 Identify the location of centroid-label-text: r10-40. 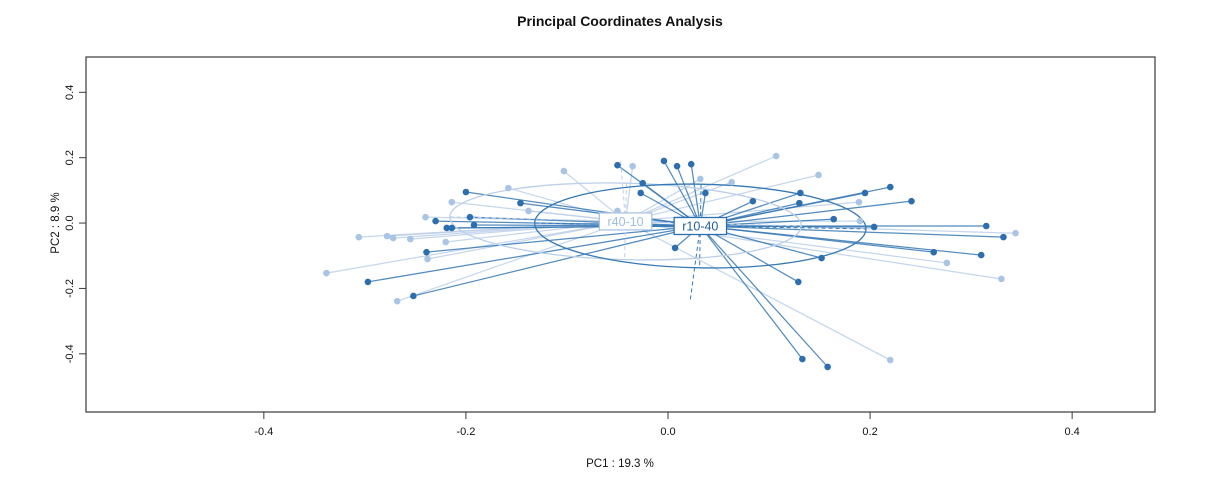
(700, 227).